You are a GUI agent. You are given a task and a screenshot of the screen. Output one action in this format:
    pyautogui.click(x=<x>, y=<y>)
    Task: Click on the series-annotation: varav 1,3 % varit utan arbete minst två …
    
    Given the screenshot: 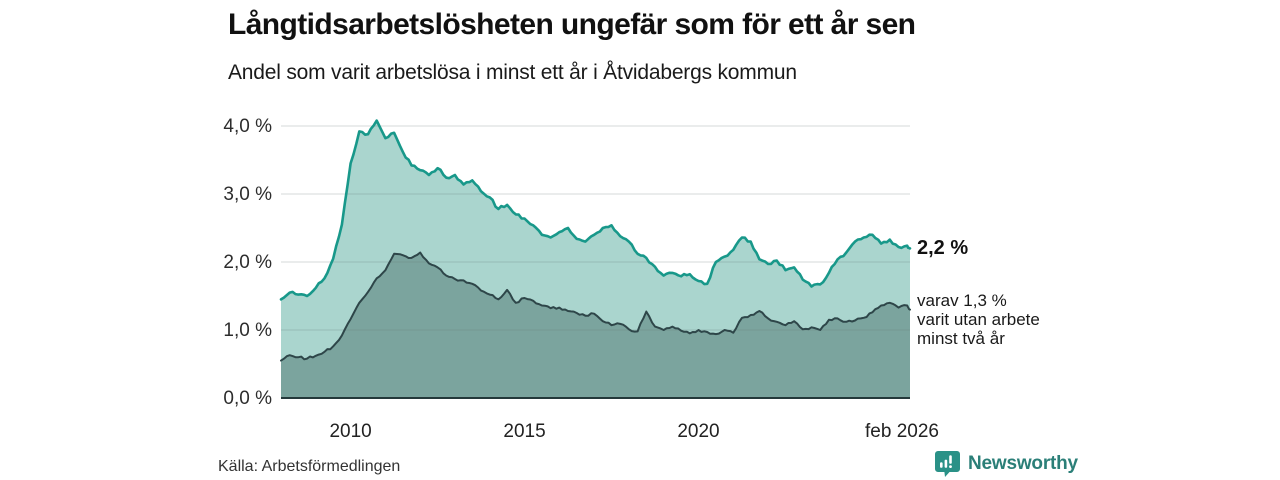 What is the action you would take?
    pyautogui.click(x=978, y=319)
    